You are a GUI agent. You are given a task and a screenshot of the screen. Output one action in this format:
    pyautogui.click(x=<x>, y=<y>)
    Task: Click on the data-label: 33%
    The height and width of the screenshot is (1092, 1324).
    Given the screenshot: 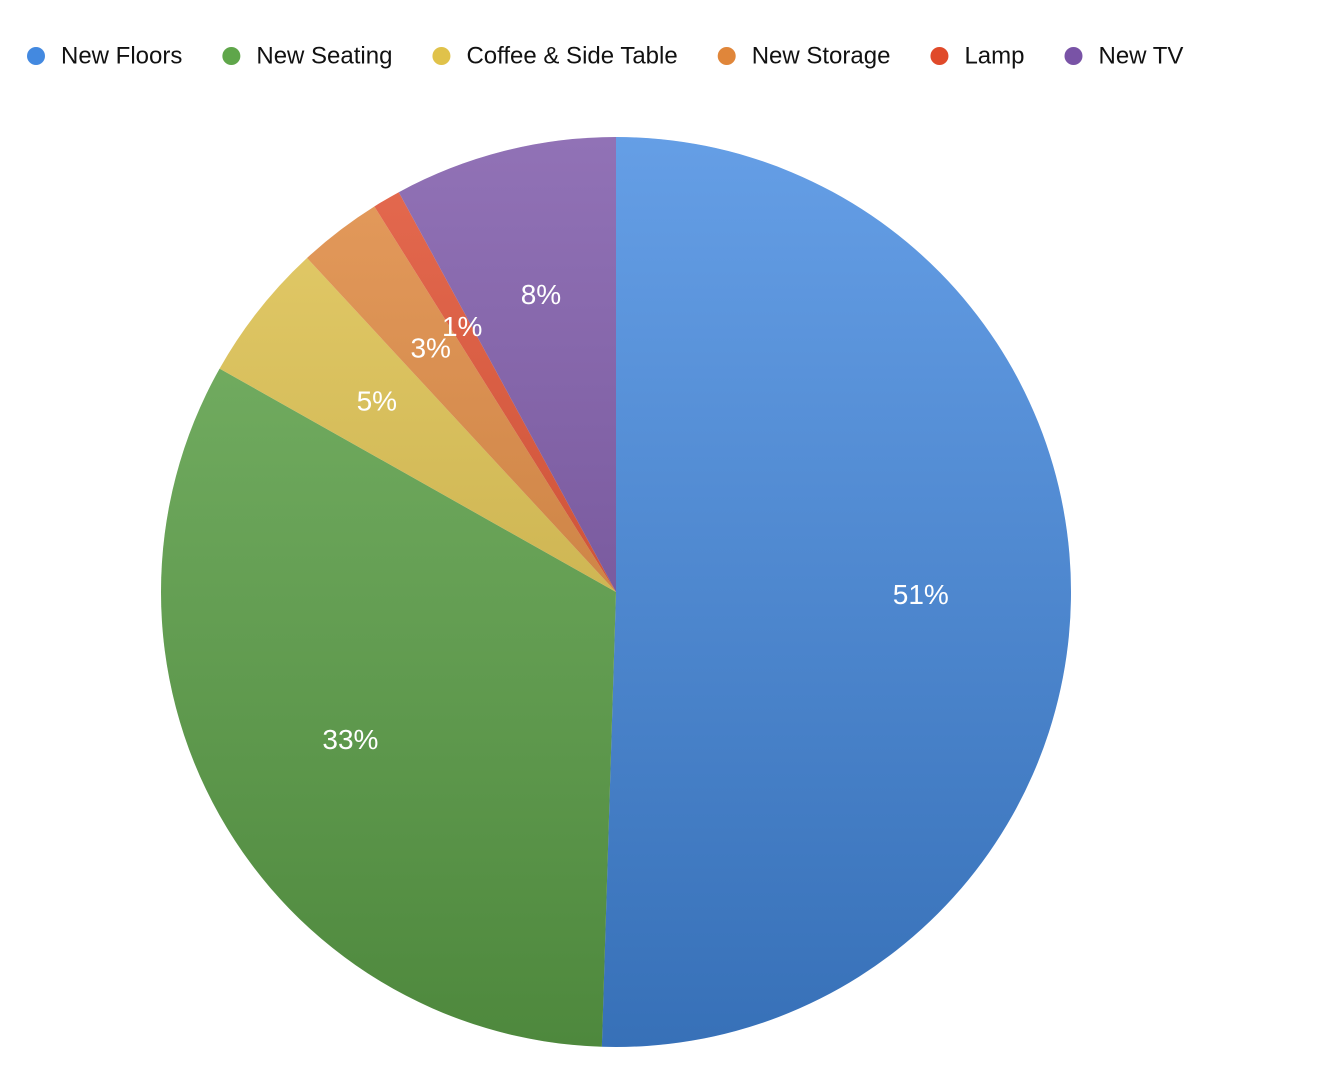 What is the action you would take?
    pyautogui.click(x=350, y=739)
    